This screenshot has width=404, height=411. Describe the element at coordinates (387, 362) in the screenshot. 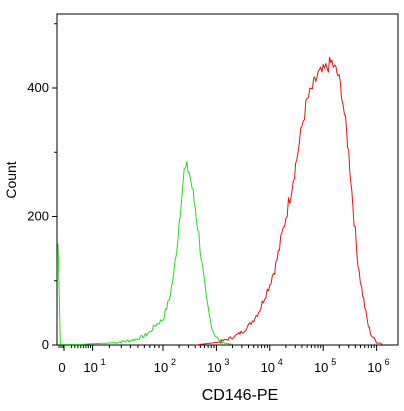

I see `x-tick-exponent: 6` at that location.